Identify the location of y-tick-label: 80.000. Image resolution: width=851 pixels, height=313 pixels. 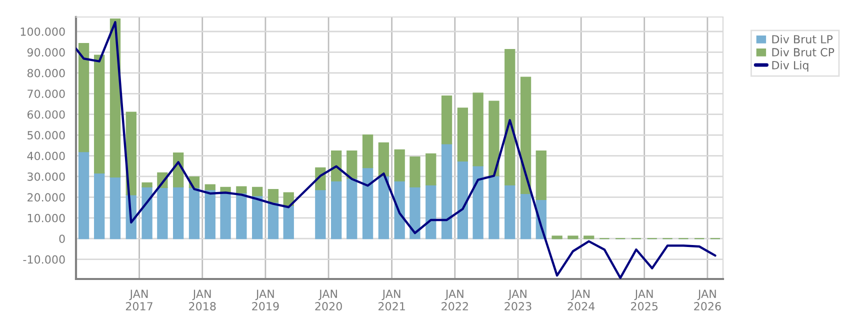
(46, 73).